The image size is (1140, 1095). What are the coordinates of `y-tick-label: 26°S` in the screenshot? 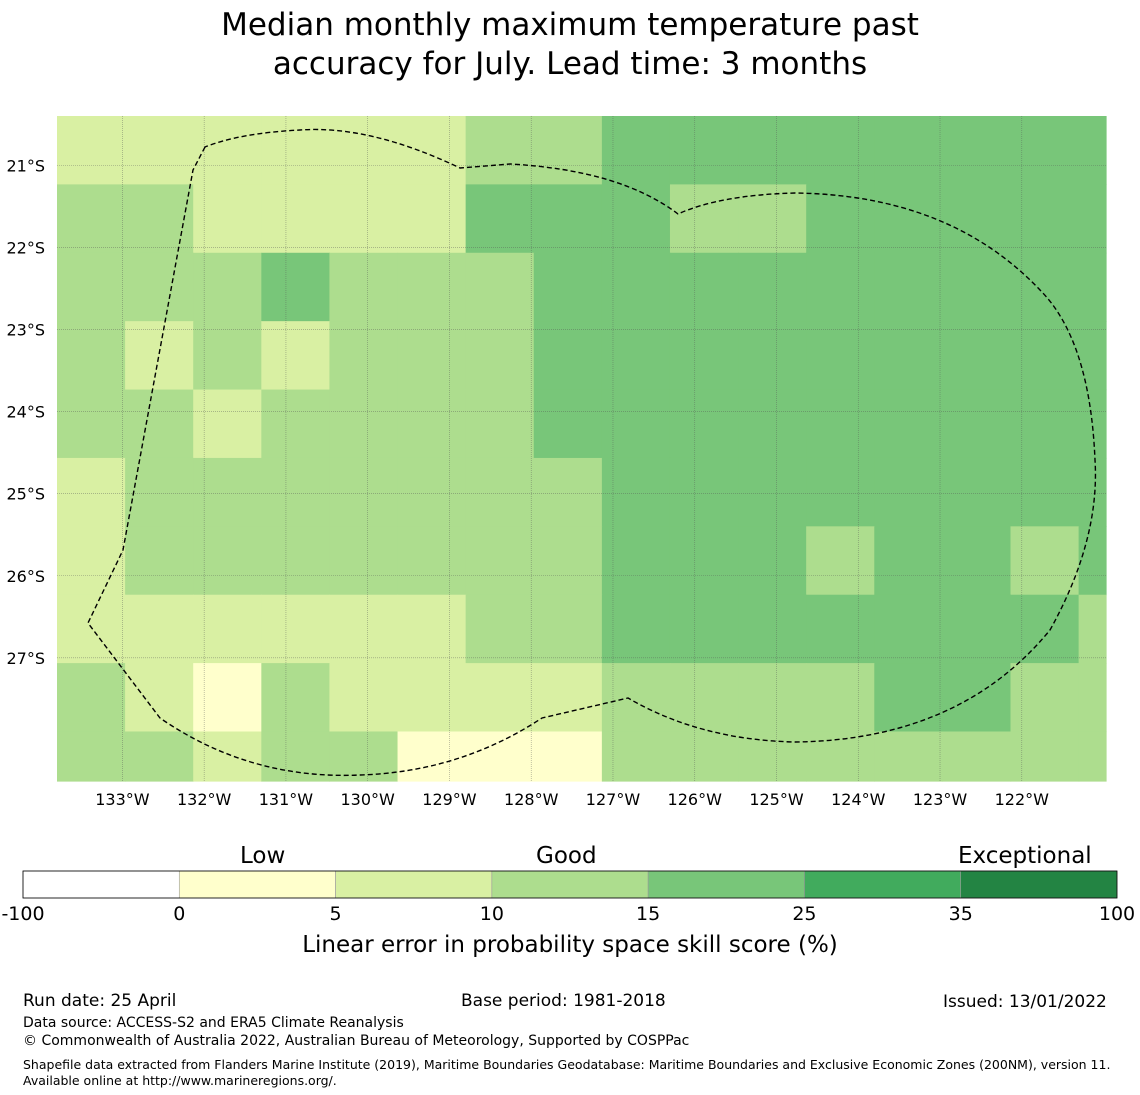 It's located at (25, 576).